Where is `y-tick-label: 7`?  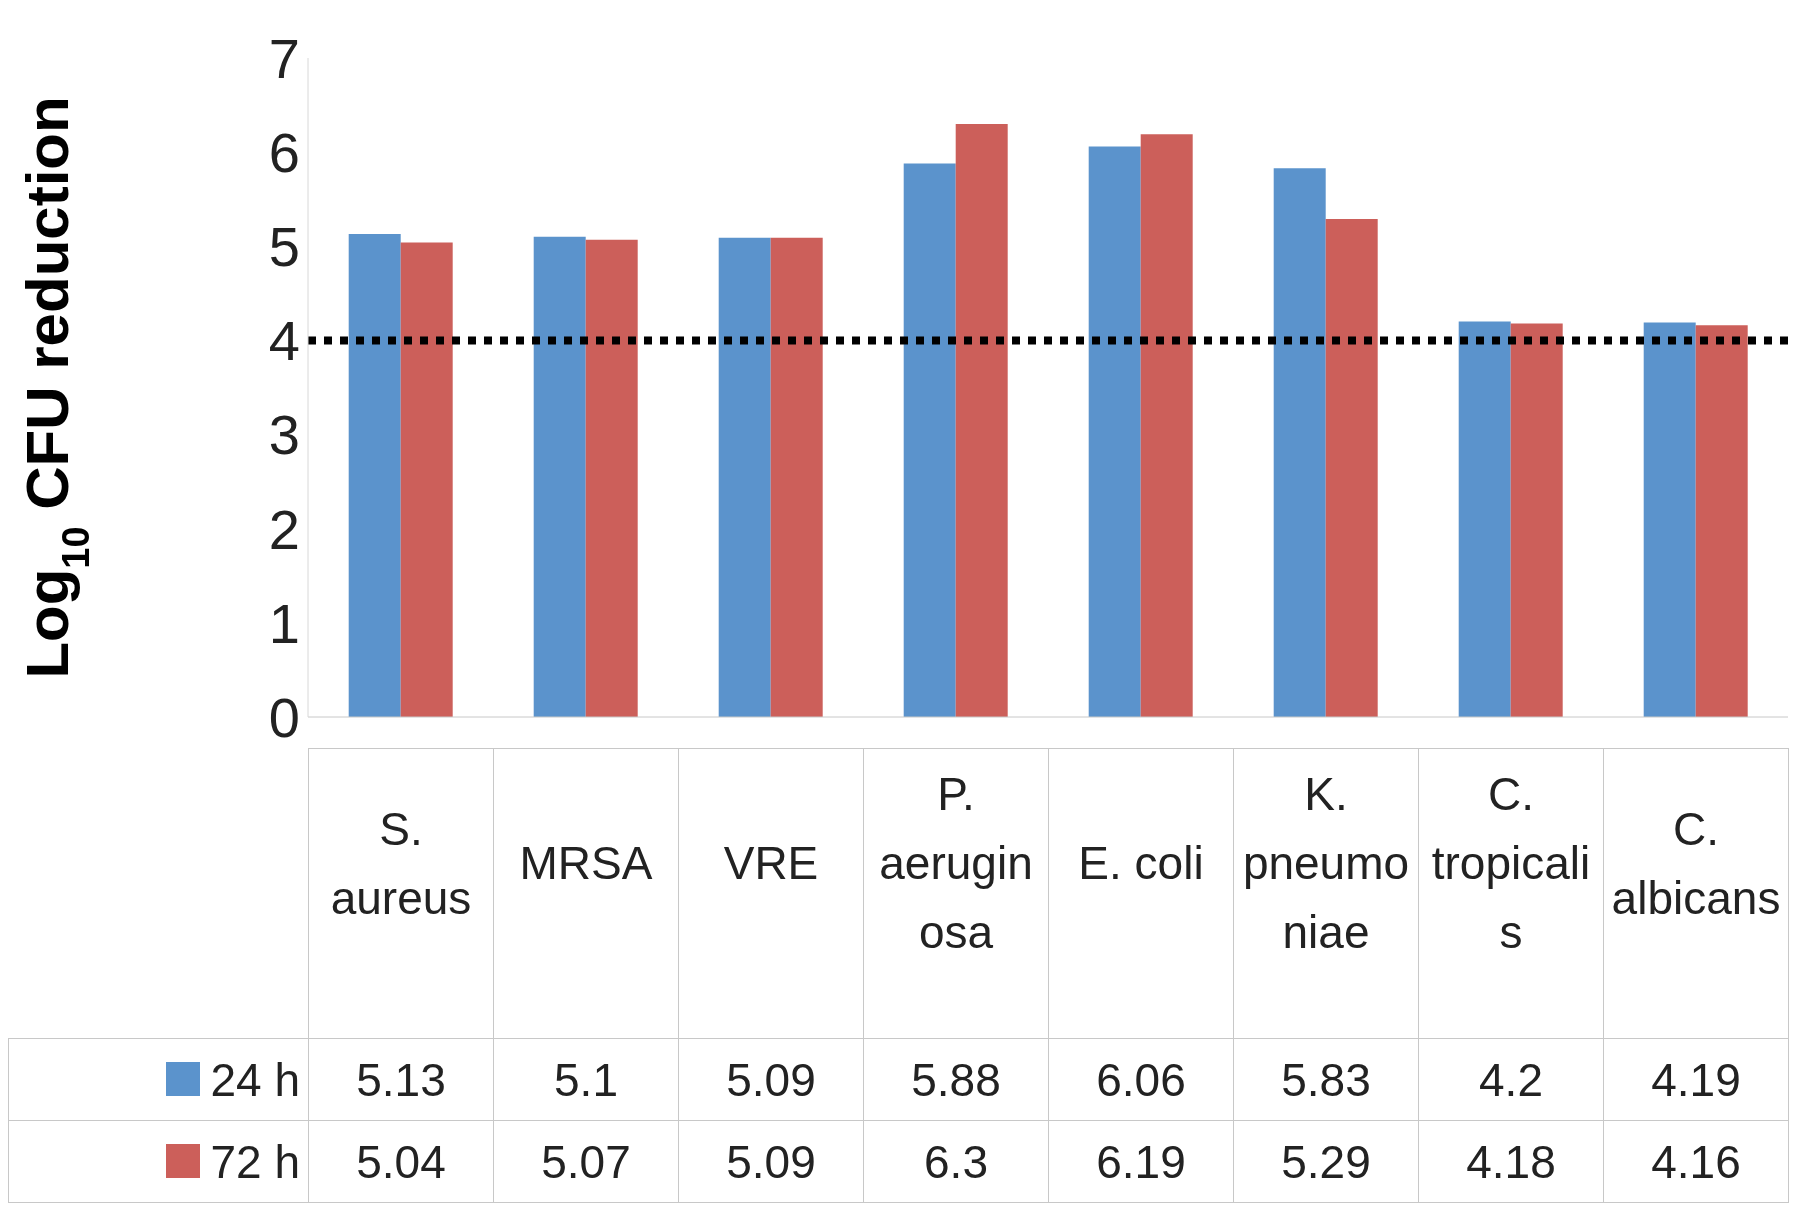 y-tick-label: 7 is located at coordinates (284, 58).